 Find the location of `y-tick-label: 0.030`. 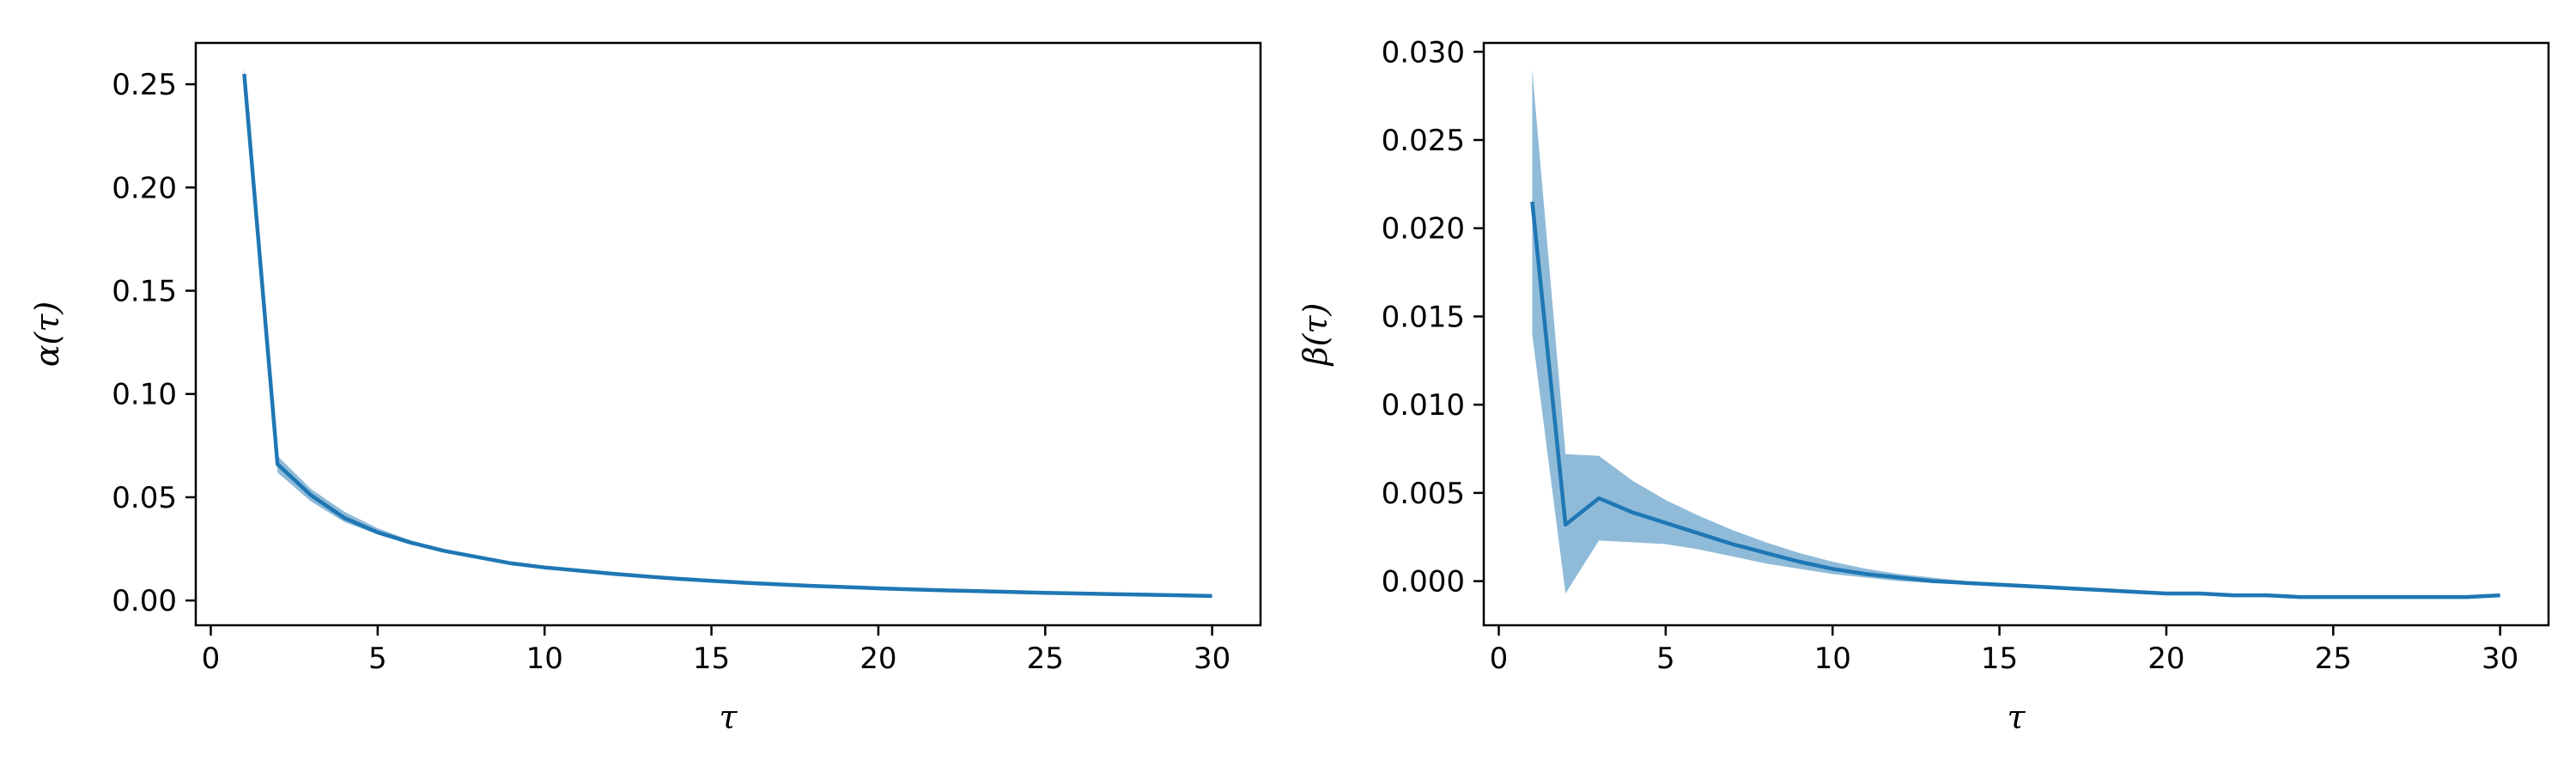

y-tick-label: 0.030 is located at coordinates (1423, 52).